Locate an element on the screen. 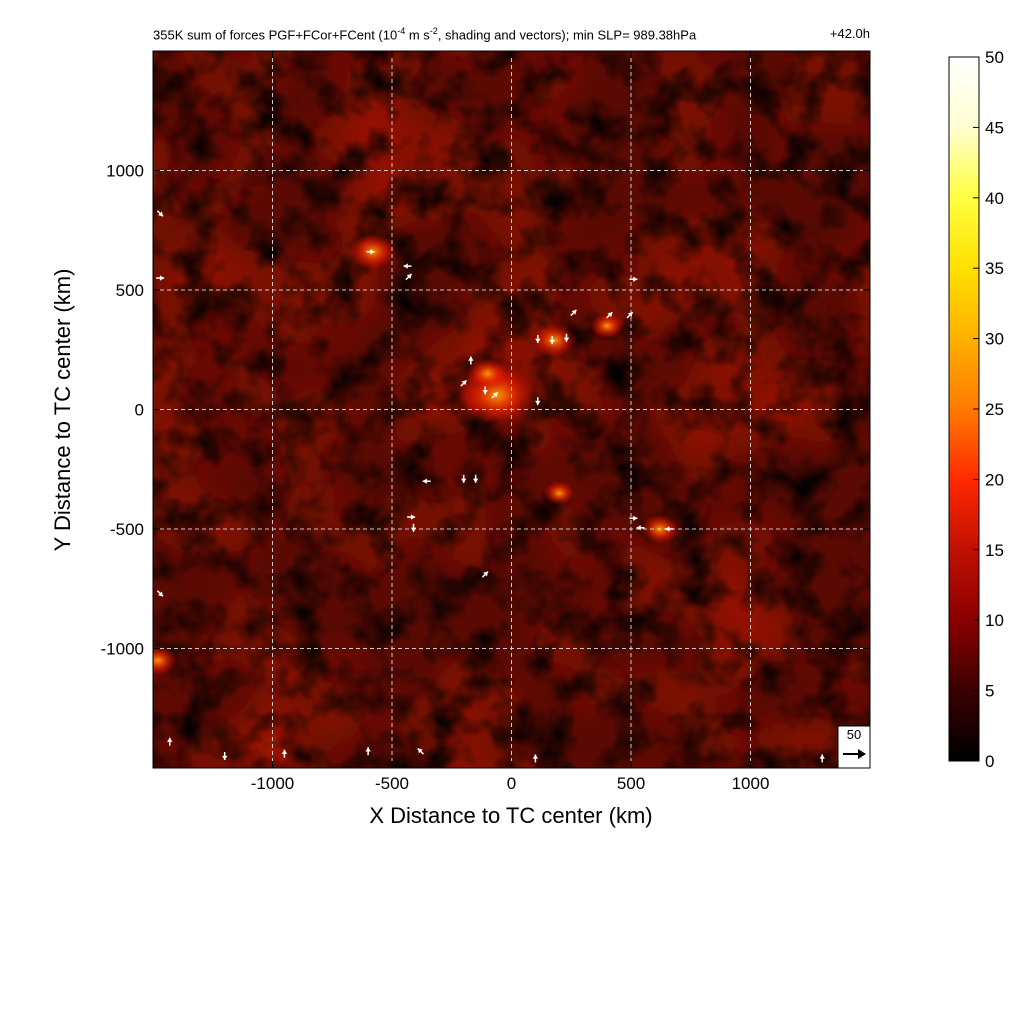 The width and height of the screenshot is (1024, 1024). colorbar-tick-label: 40 is located at coordinates (994, 198).